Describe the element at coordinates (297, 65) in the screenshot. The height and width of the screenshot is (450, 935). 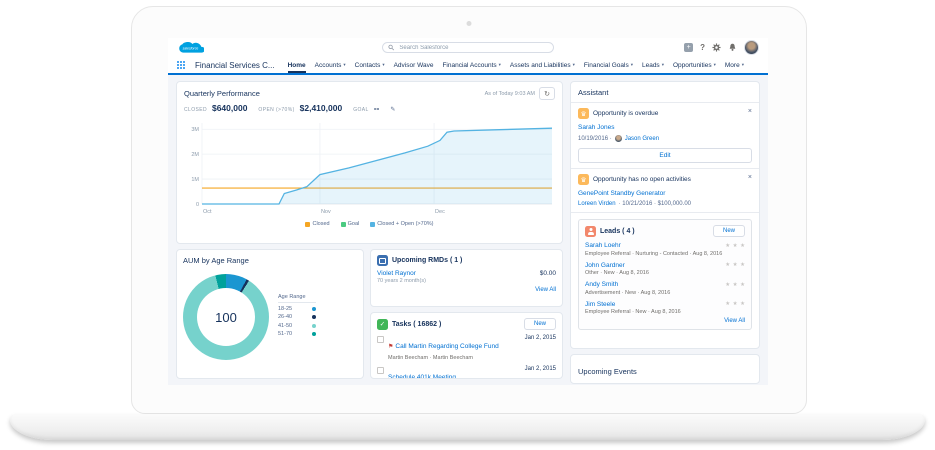
I see `tab-home: Home` at that location.